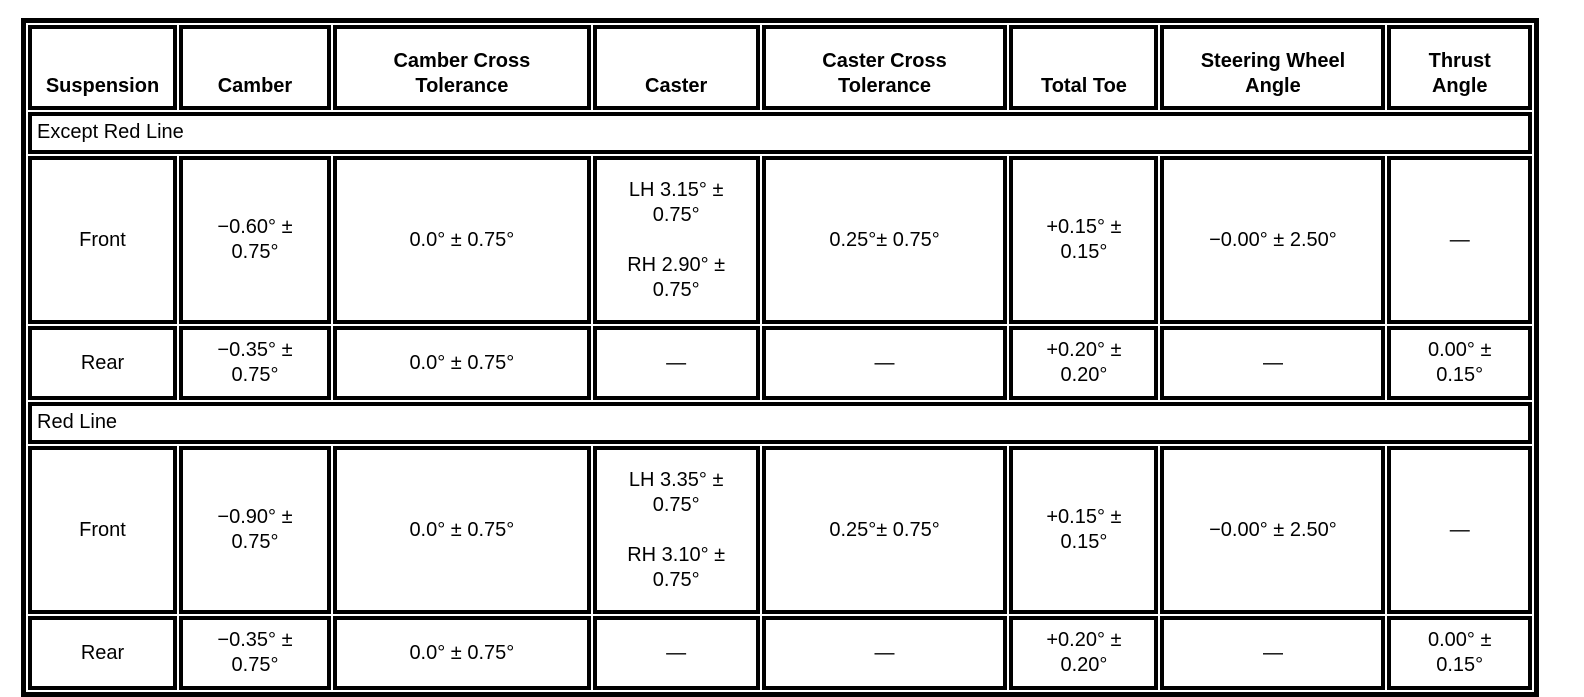 The width and height of the screenshot is (1584, 697). I want to click on column-header-suspension: Suspension, so click(102, 67).